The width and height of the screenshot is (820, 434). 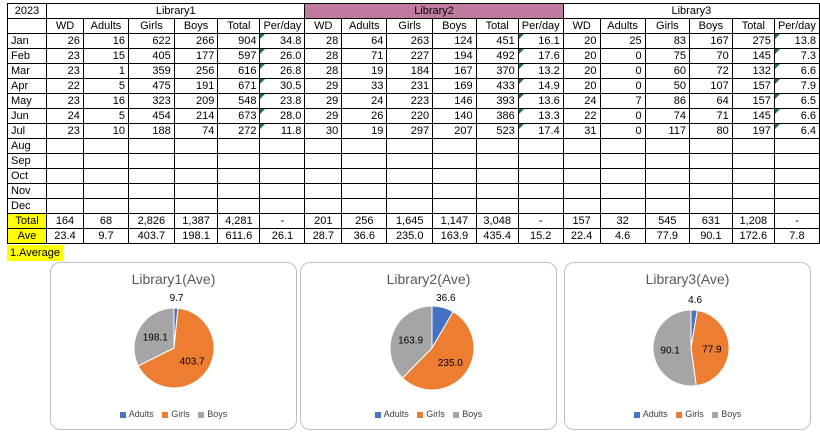 What do you see at coordinates (581, 131) in the screenshot?
I see `table-cell: 31` at bounding box center [581, 131].